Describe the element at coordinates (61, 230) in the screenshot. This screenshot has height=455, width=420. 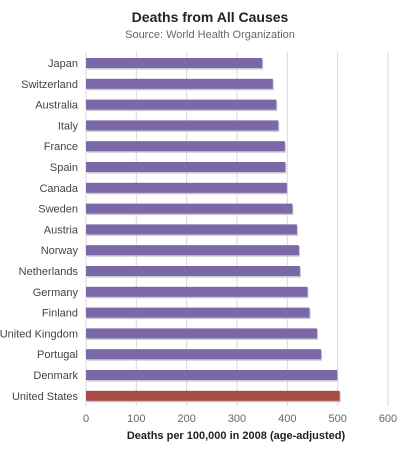
I see `category-label: Austria` at that location.